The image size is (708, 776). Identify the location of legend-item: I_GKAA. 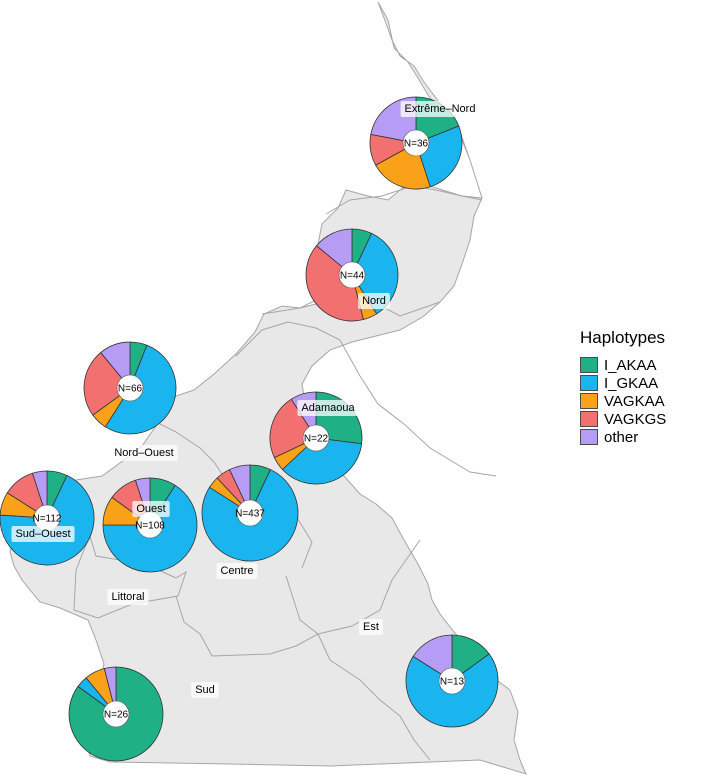
(623, 383).